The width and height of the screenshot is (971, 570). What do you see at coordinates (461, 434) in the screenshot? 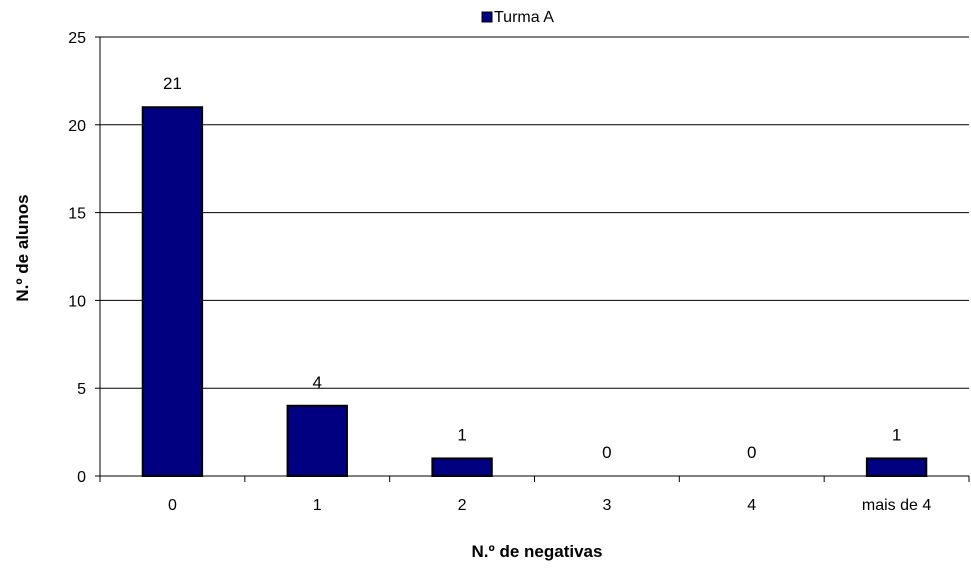
I see `data-label-2: 1` at bounding box center [461, 434].